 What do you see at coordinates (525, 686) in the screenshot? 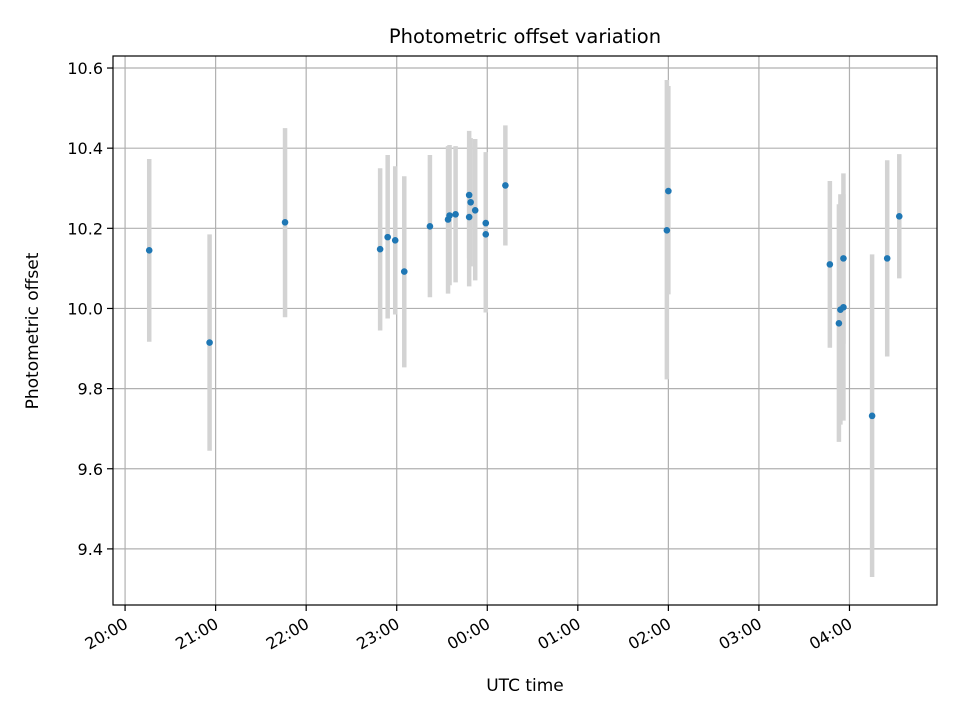
I see `x-axis-title: UTC time` at bounding box center [525, 686].